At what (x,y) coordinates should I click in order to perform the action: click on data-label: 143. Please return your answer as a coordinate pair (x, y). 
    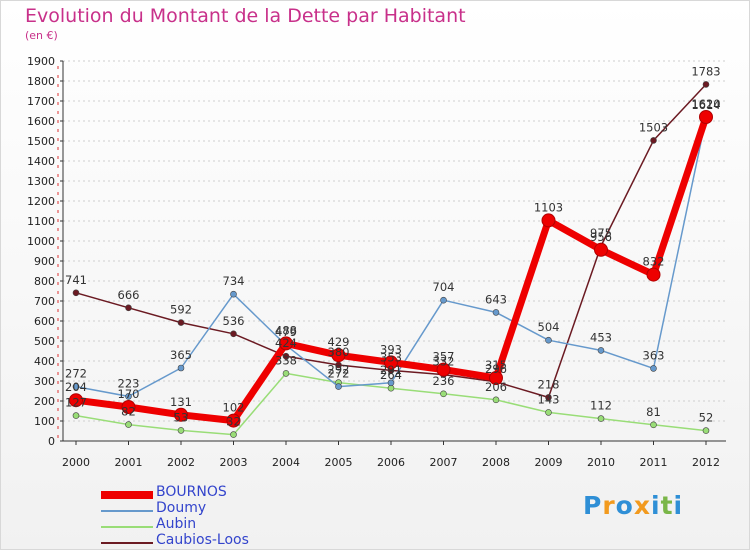
    Looking at the image, I should click on (549, 399).